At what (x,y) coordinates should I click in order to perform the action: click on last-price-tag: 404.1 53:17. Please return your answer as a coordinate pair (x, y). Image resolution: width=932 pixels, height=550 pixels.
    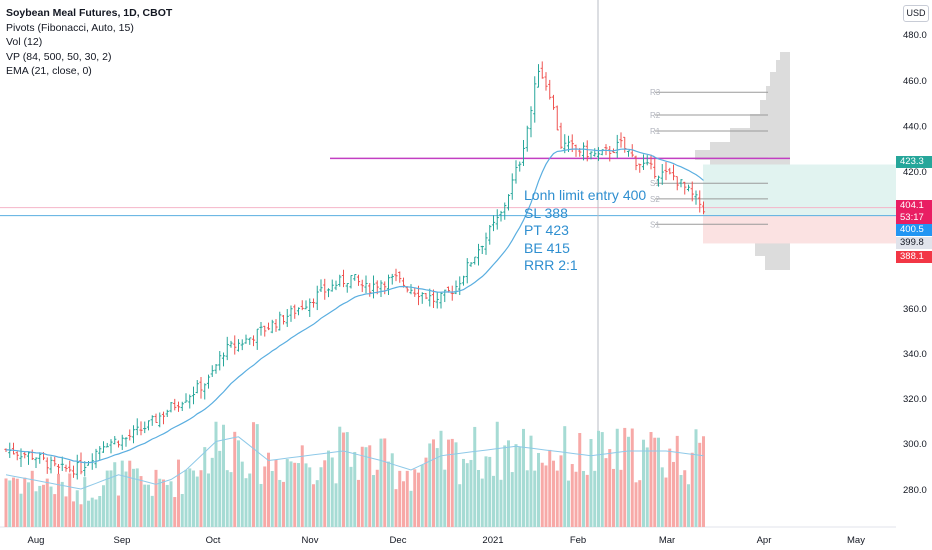
    Looking at the image, I should click on (914, 212).